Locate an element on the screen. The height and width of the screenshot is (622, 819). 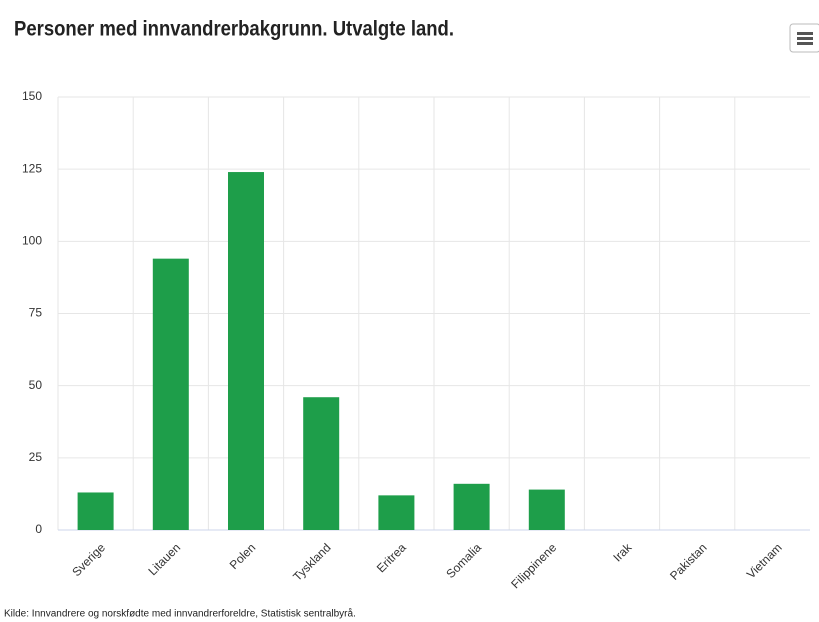
y-tick-label: 50 is located at coordinates (36, 385).